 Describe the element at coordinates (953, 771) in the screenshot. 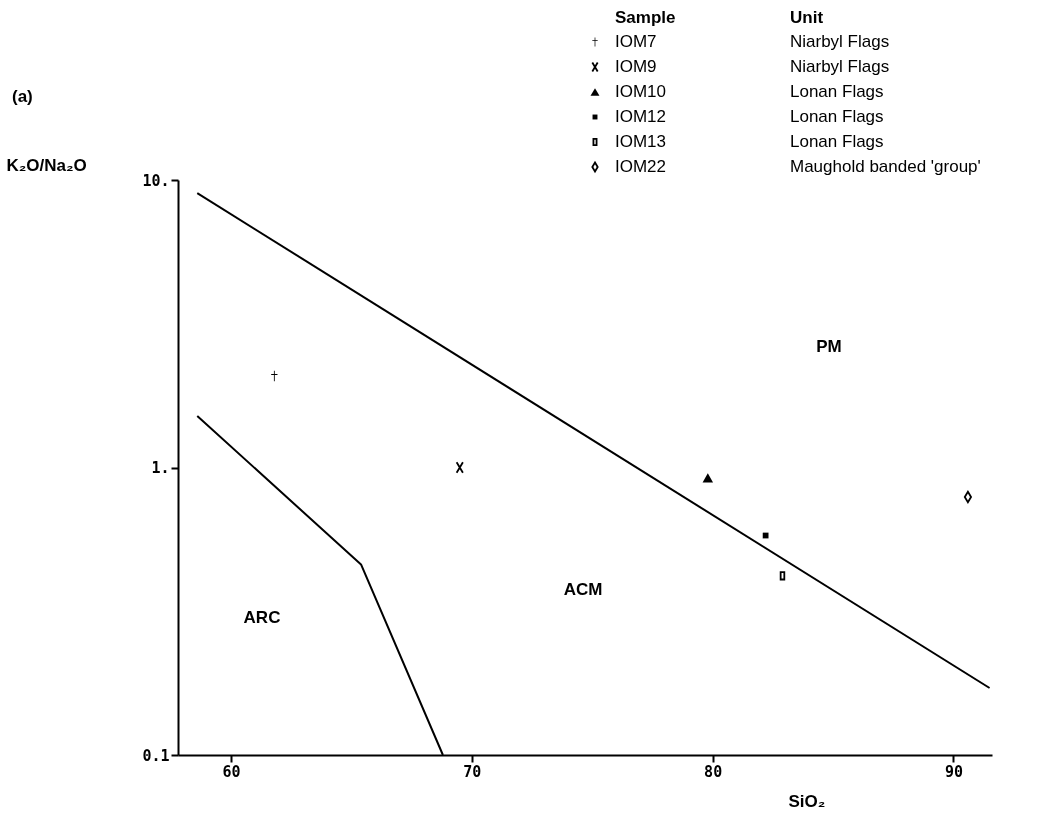

I see `x-tick-label: 90` at that location.